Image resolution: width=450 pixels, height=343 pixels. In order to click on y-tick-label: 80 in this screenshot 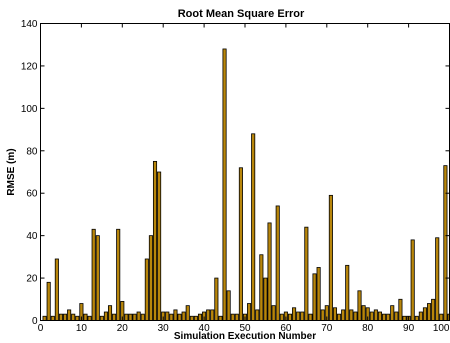, I will do `click(32, 151)`.